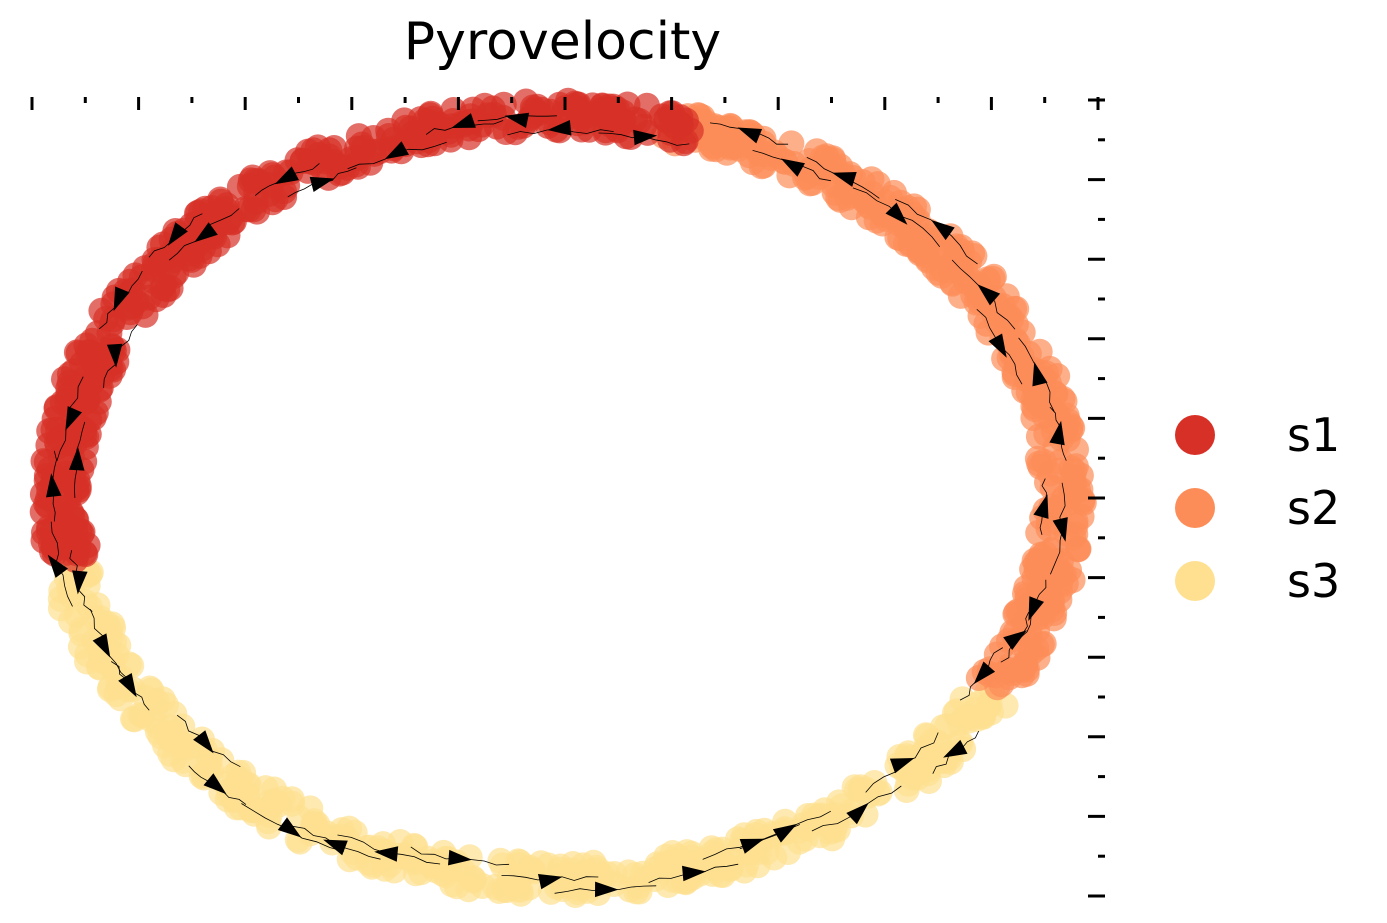 Image resolution: width=1387 pixels, height=923 pixels. Describe the element at coordinates (1257, 434) in the screenshot. I see `legend-item-s1: s1` at that location.